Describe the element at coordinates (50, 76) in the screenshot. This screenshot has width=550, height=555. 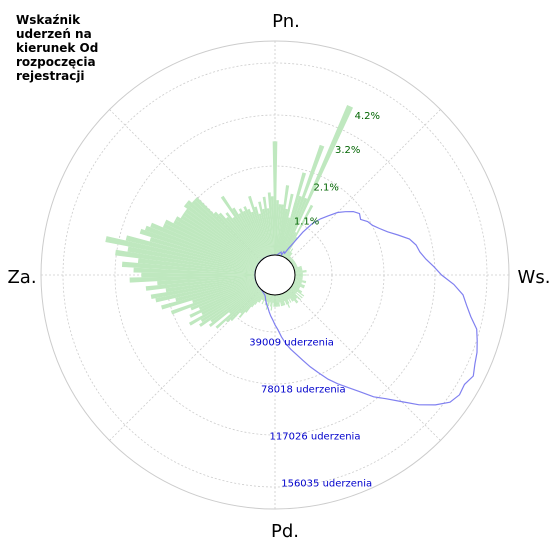
I see `title-line: rejestracji` at that location.